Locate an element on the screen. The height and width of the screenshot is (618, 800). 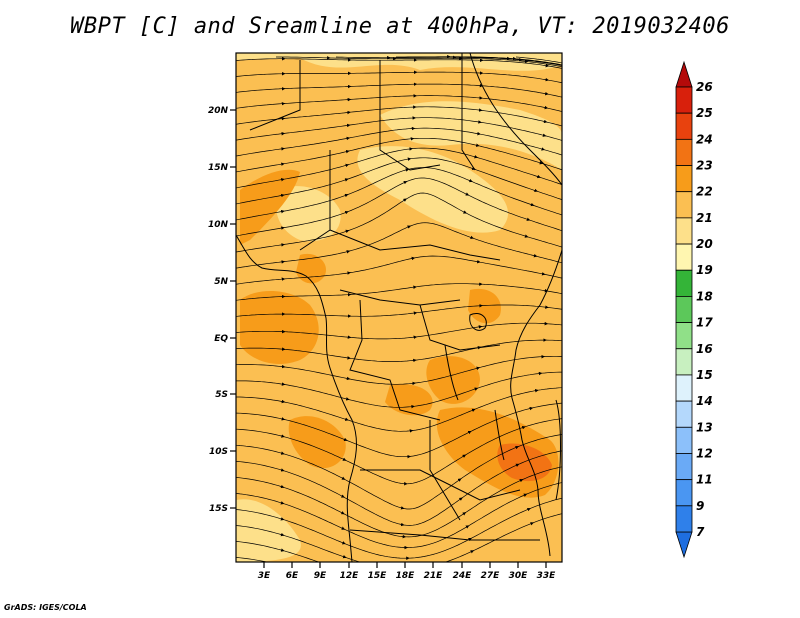
red-sea-coast is located at coordinates (515, 119).